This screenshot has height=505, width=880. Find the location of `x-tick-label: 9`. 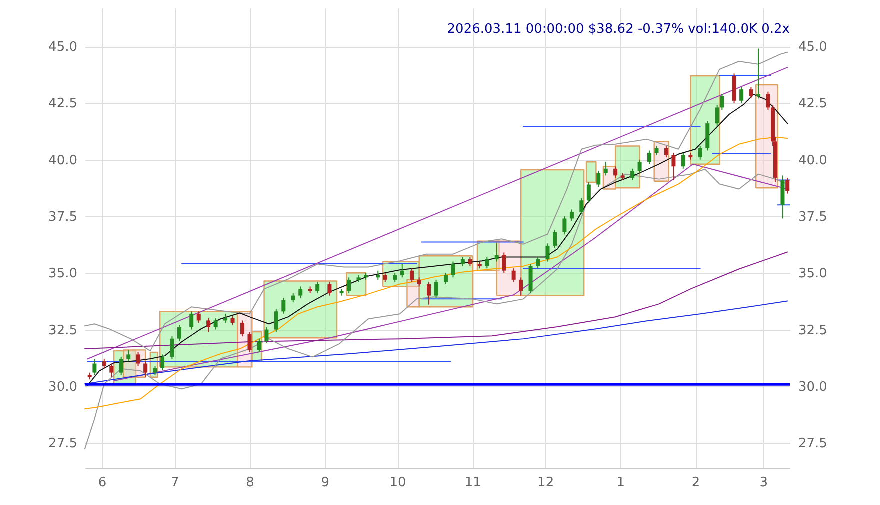

x-tick-label: 9 is located at coordinates (325, 483).